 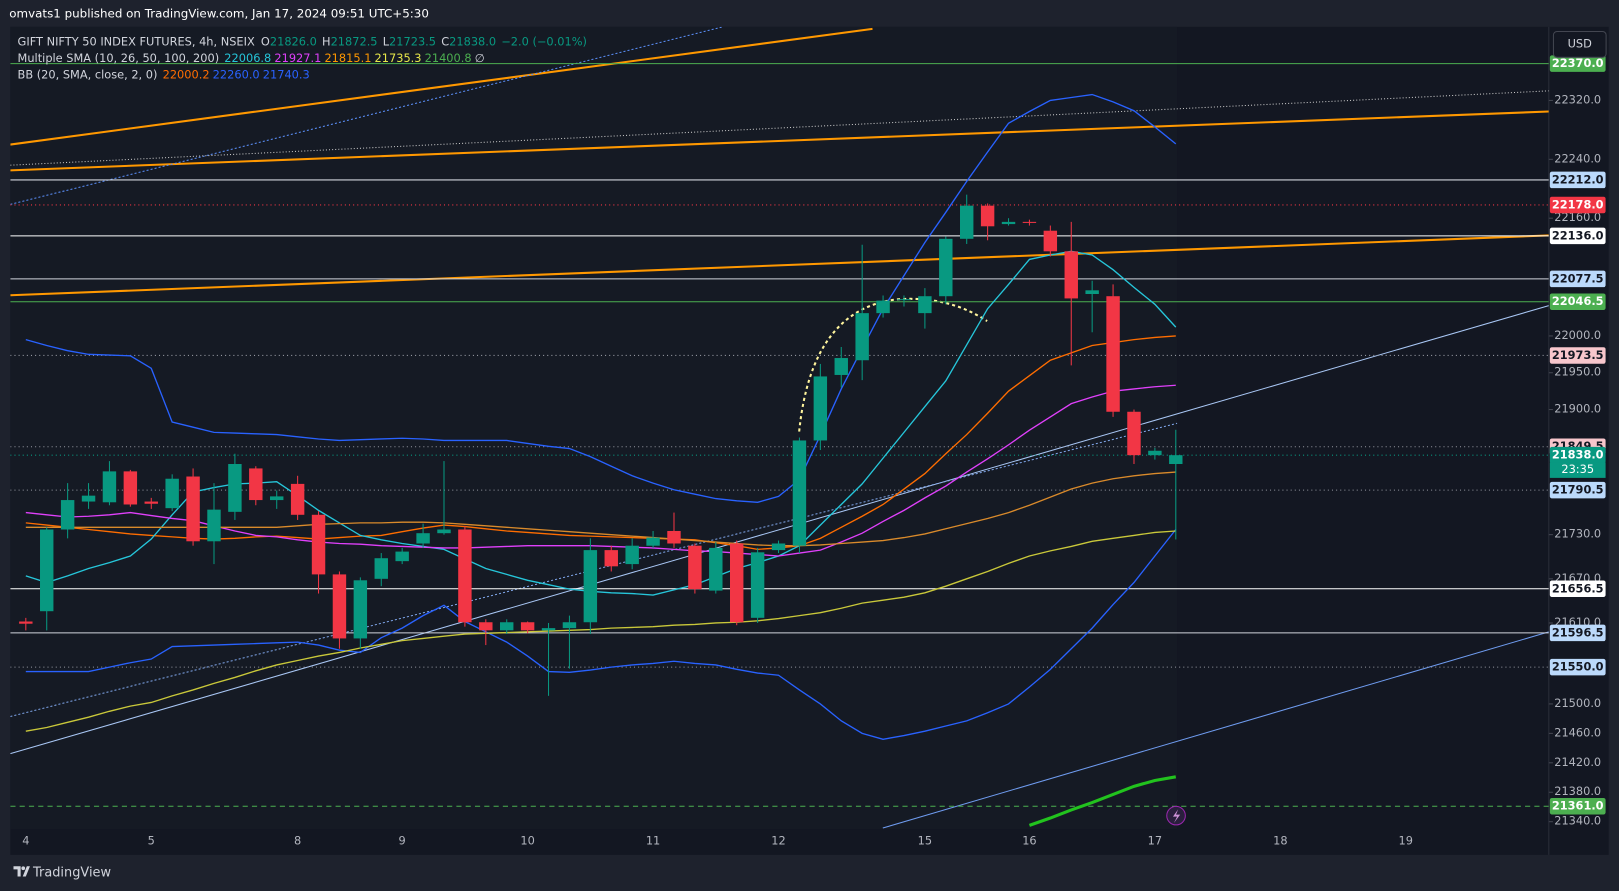 What do you see at coordinates (1578, 179) in the screenshot?
I see `price-label: 22212.0` at bounding box center [1578, 179].